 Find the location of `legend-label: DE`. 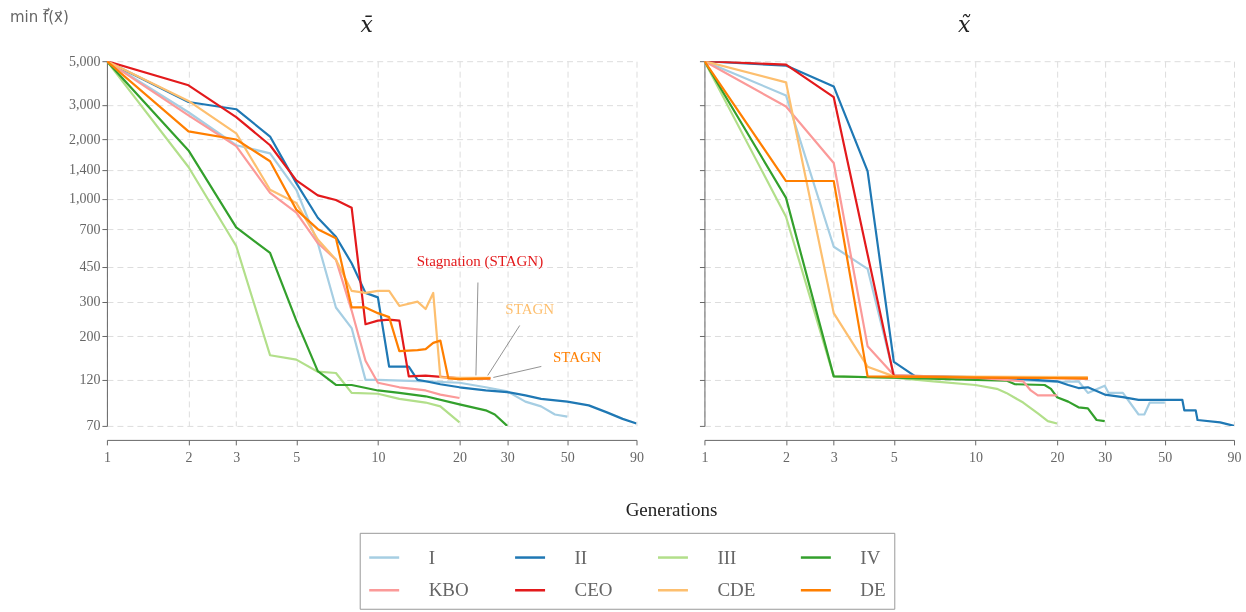

legend-label: DE is located at coordinates (873, 590).